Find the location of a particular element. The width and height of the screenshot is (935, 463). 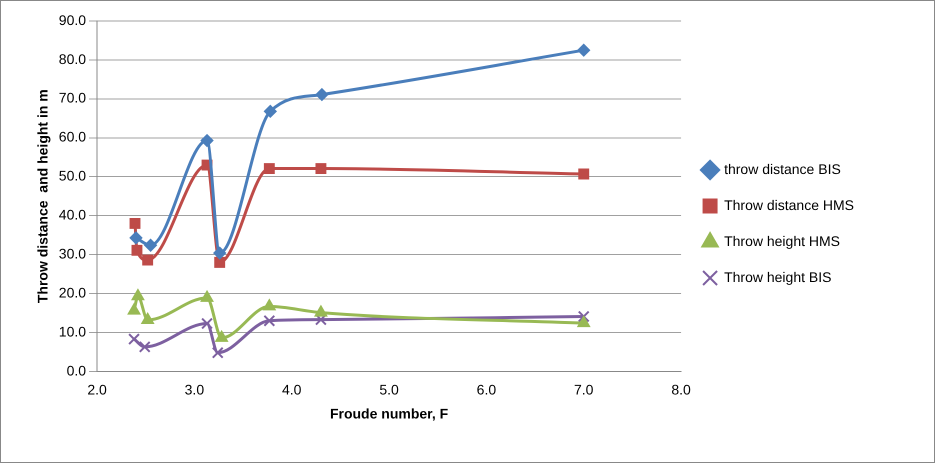

y-tick-label: 70.0 is located at coordinates (72, 98).